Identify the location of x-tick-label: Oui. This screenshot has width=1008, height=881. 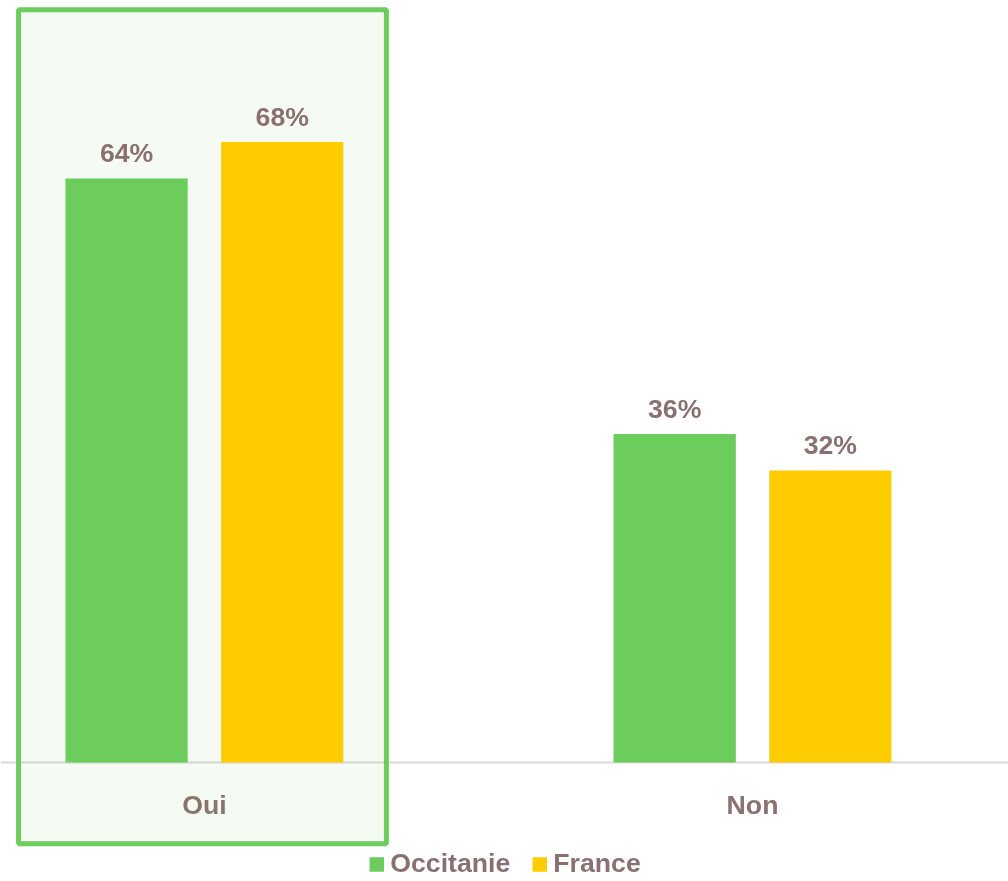
(204, 805).